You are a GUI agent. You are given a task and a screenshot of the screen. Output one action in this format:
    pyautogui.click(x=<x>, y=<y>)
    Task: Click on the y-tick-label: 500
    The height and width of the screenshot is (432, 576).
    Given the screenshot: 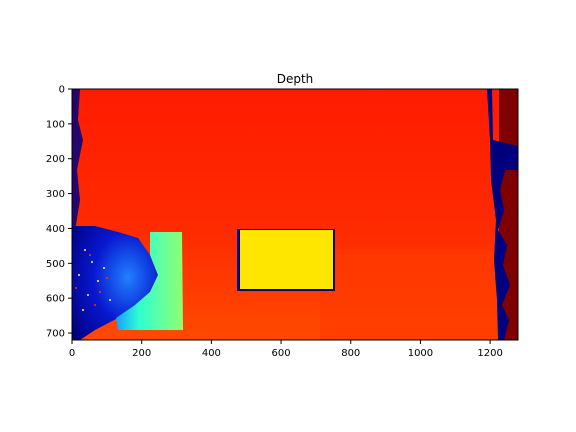 What is the action you would take?
    pyautogui.click(x=55, y=264)
    